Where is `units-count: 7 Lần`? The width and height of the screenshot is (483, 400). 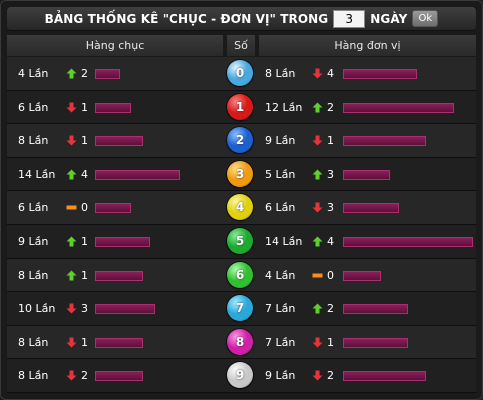 units-count: 7 Lần is located at coordinates (280, 309).